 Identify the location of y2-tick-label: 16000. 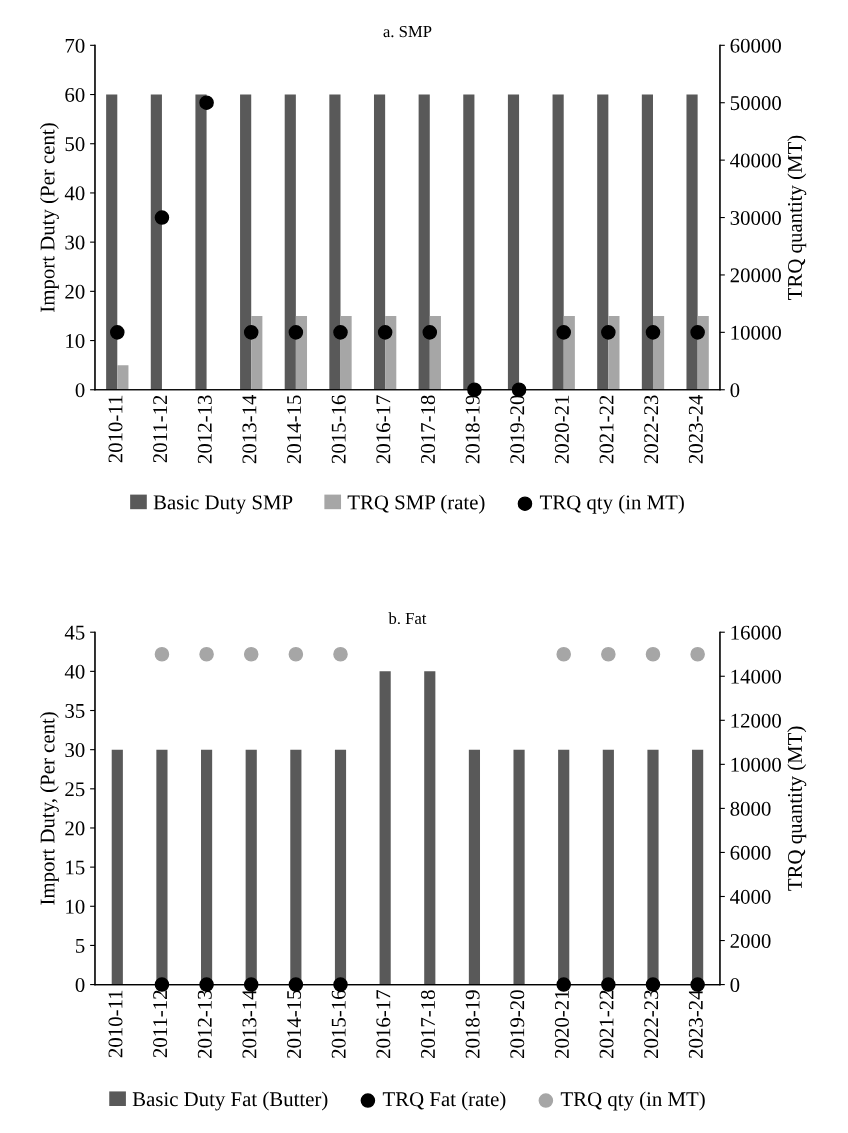
(756, 632).